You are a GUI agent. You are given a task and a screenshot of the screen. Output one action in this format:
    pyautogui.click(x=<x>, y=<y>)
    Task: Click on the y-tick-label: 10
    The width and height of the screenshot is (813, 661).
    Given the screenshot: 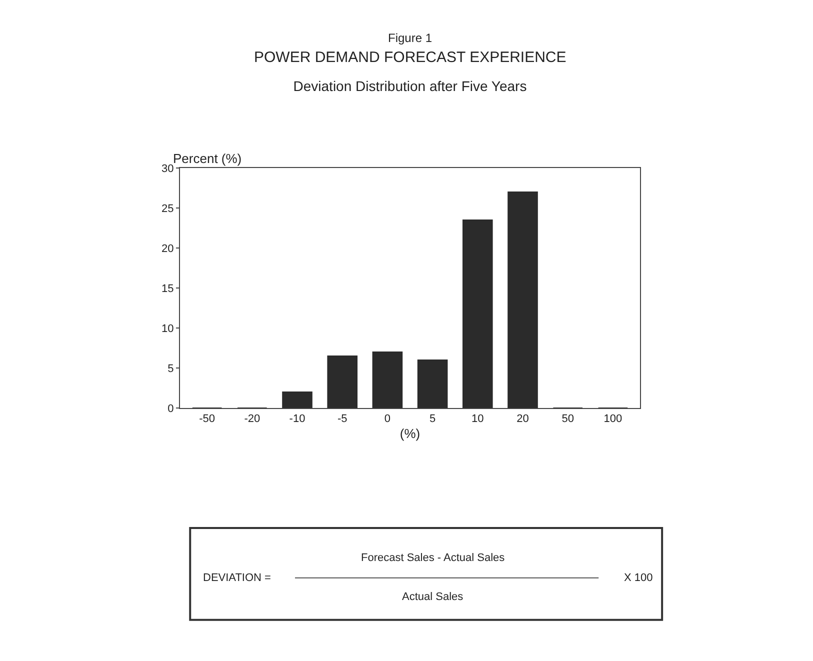 What is the action you would take?
    pyautogui.click(x=168, y=328)
    